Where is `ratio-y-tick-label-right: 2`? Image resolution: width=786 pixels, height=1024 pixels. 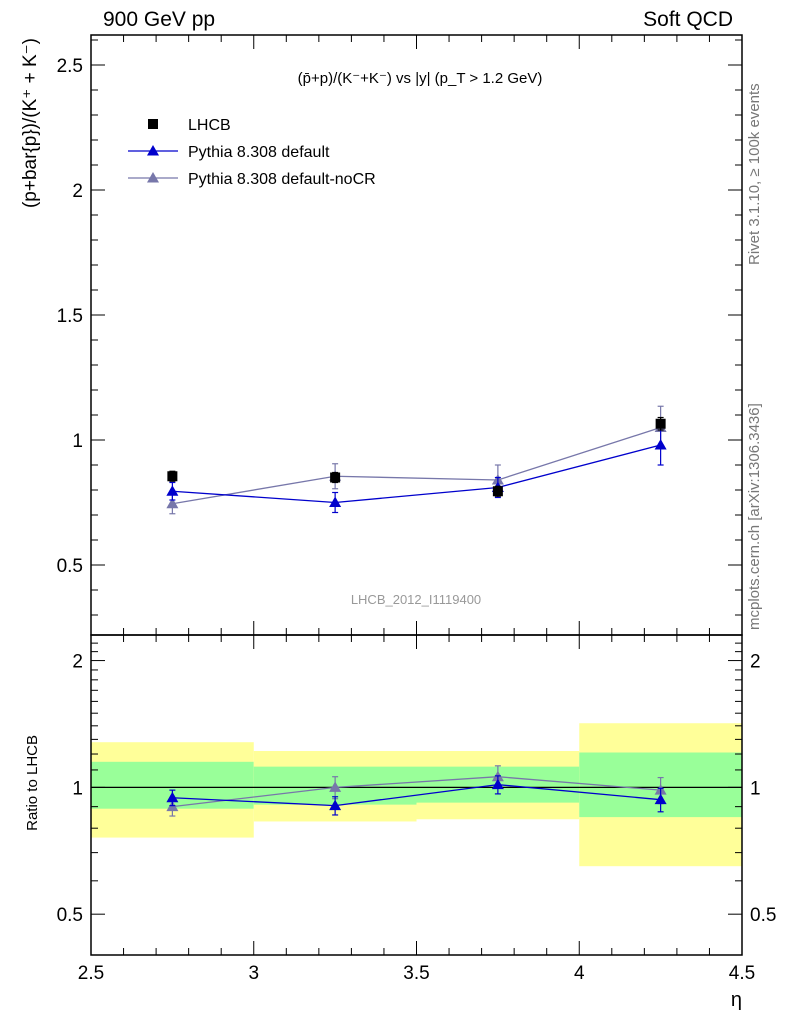 ratio-y-tick-label-right: 2 is located at coordinates (755, 662).